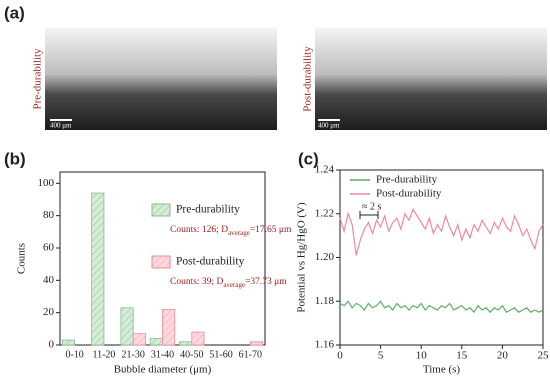 This screenshot has height=382, width=550. I want to click on x-tick-label: 0-10, so click(74, 354).